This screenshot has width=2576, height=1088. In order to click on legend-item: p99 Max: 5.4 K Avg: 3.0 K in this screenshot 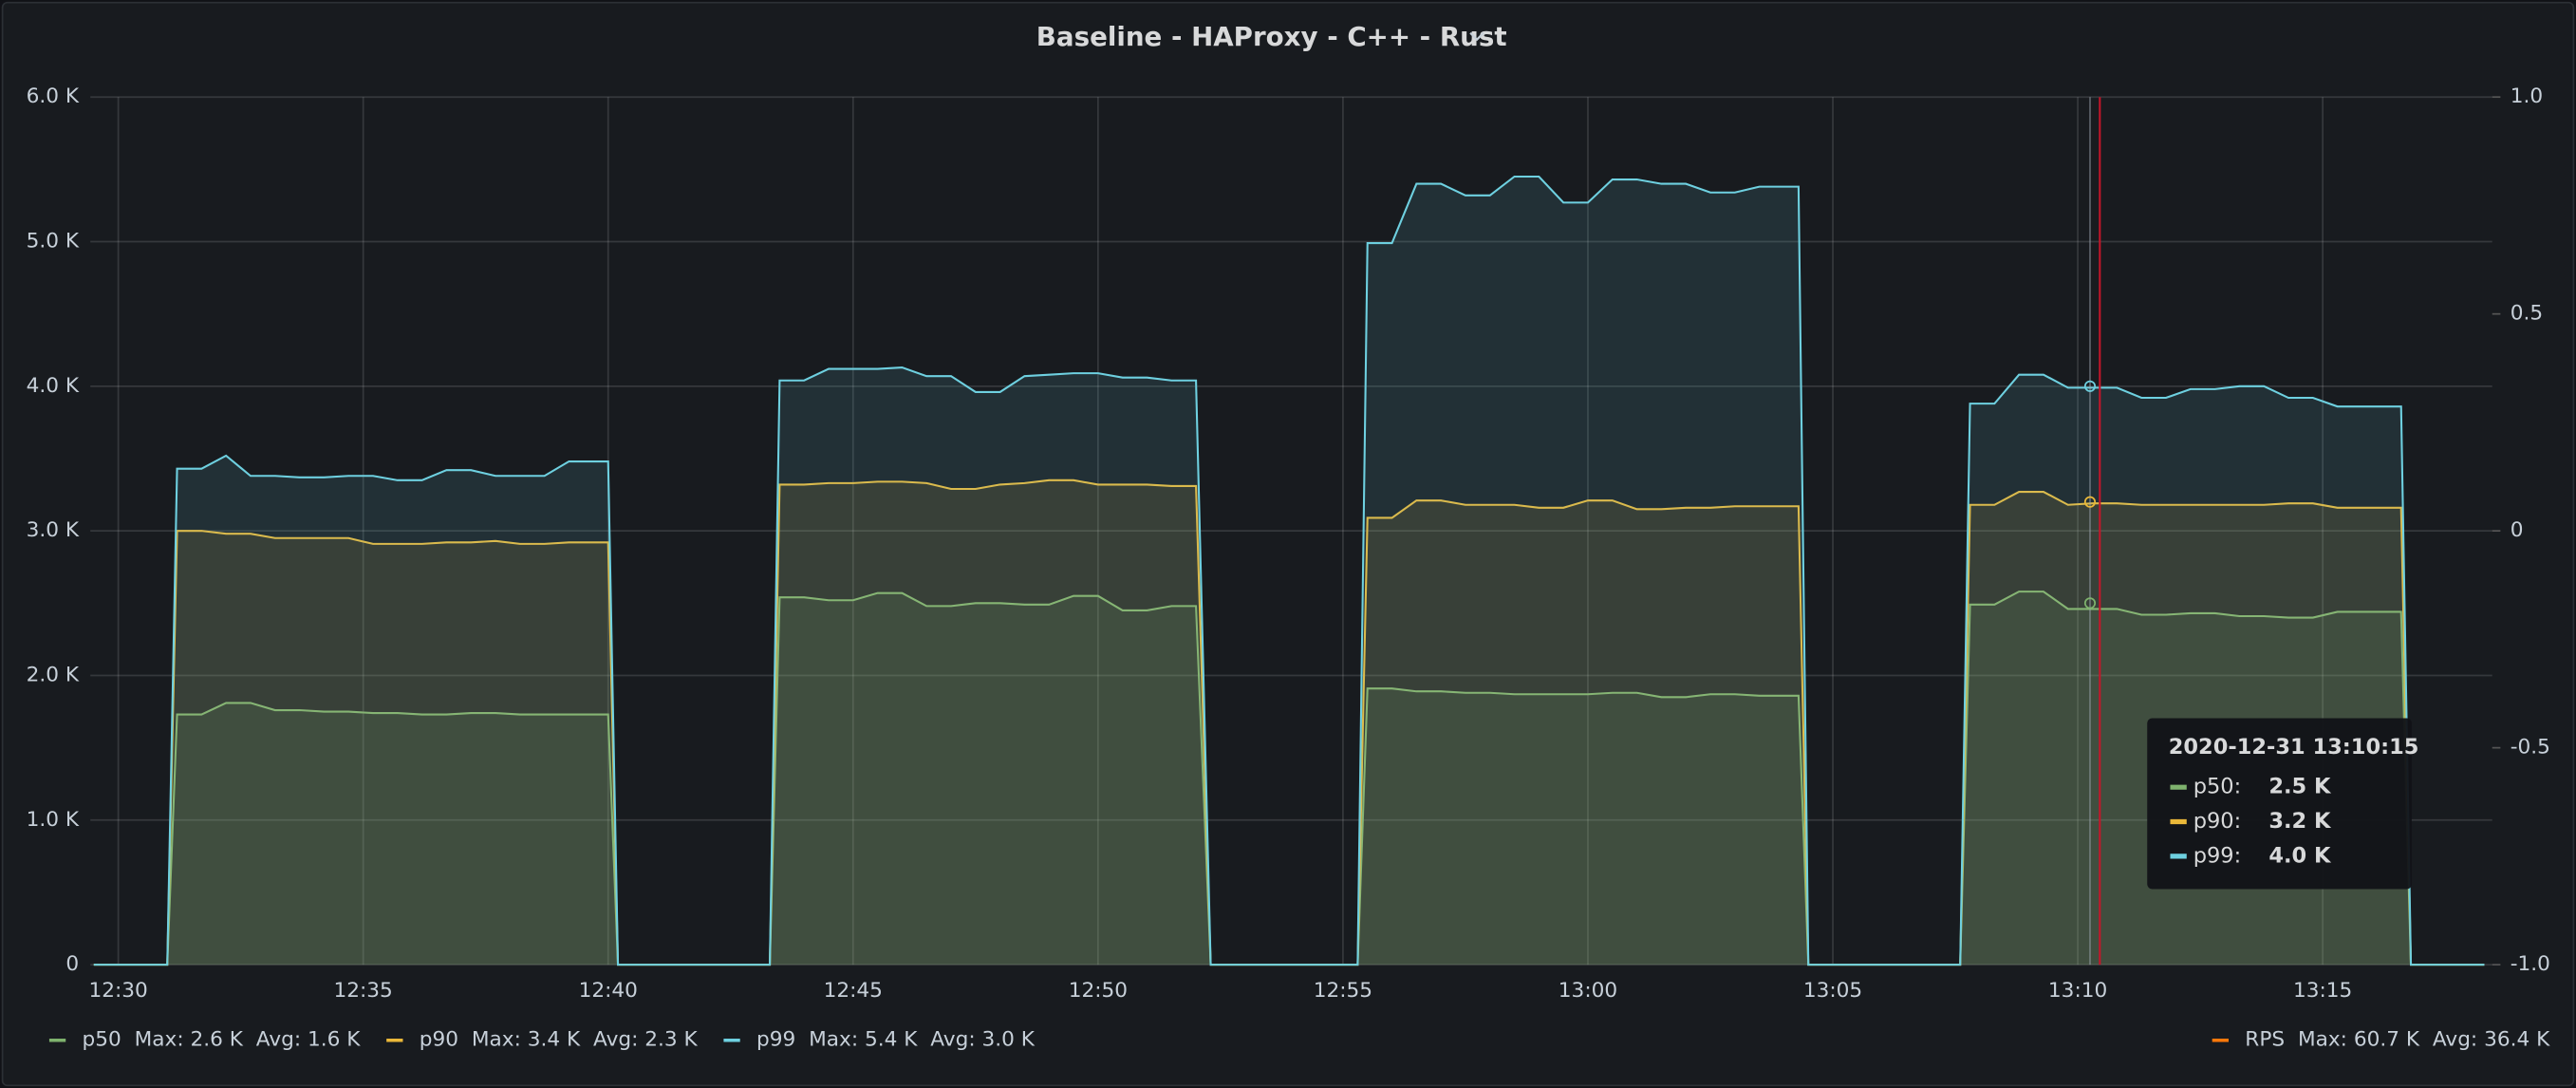, I will do `click(879, 1040)`.